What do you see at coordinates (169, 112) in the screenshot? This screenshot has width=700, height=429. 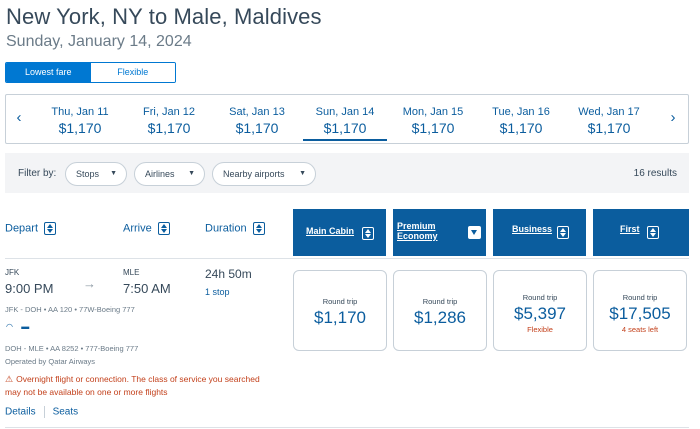 I see `date-label: Fri, Jan 12` at bounding box center [169, 112].